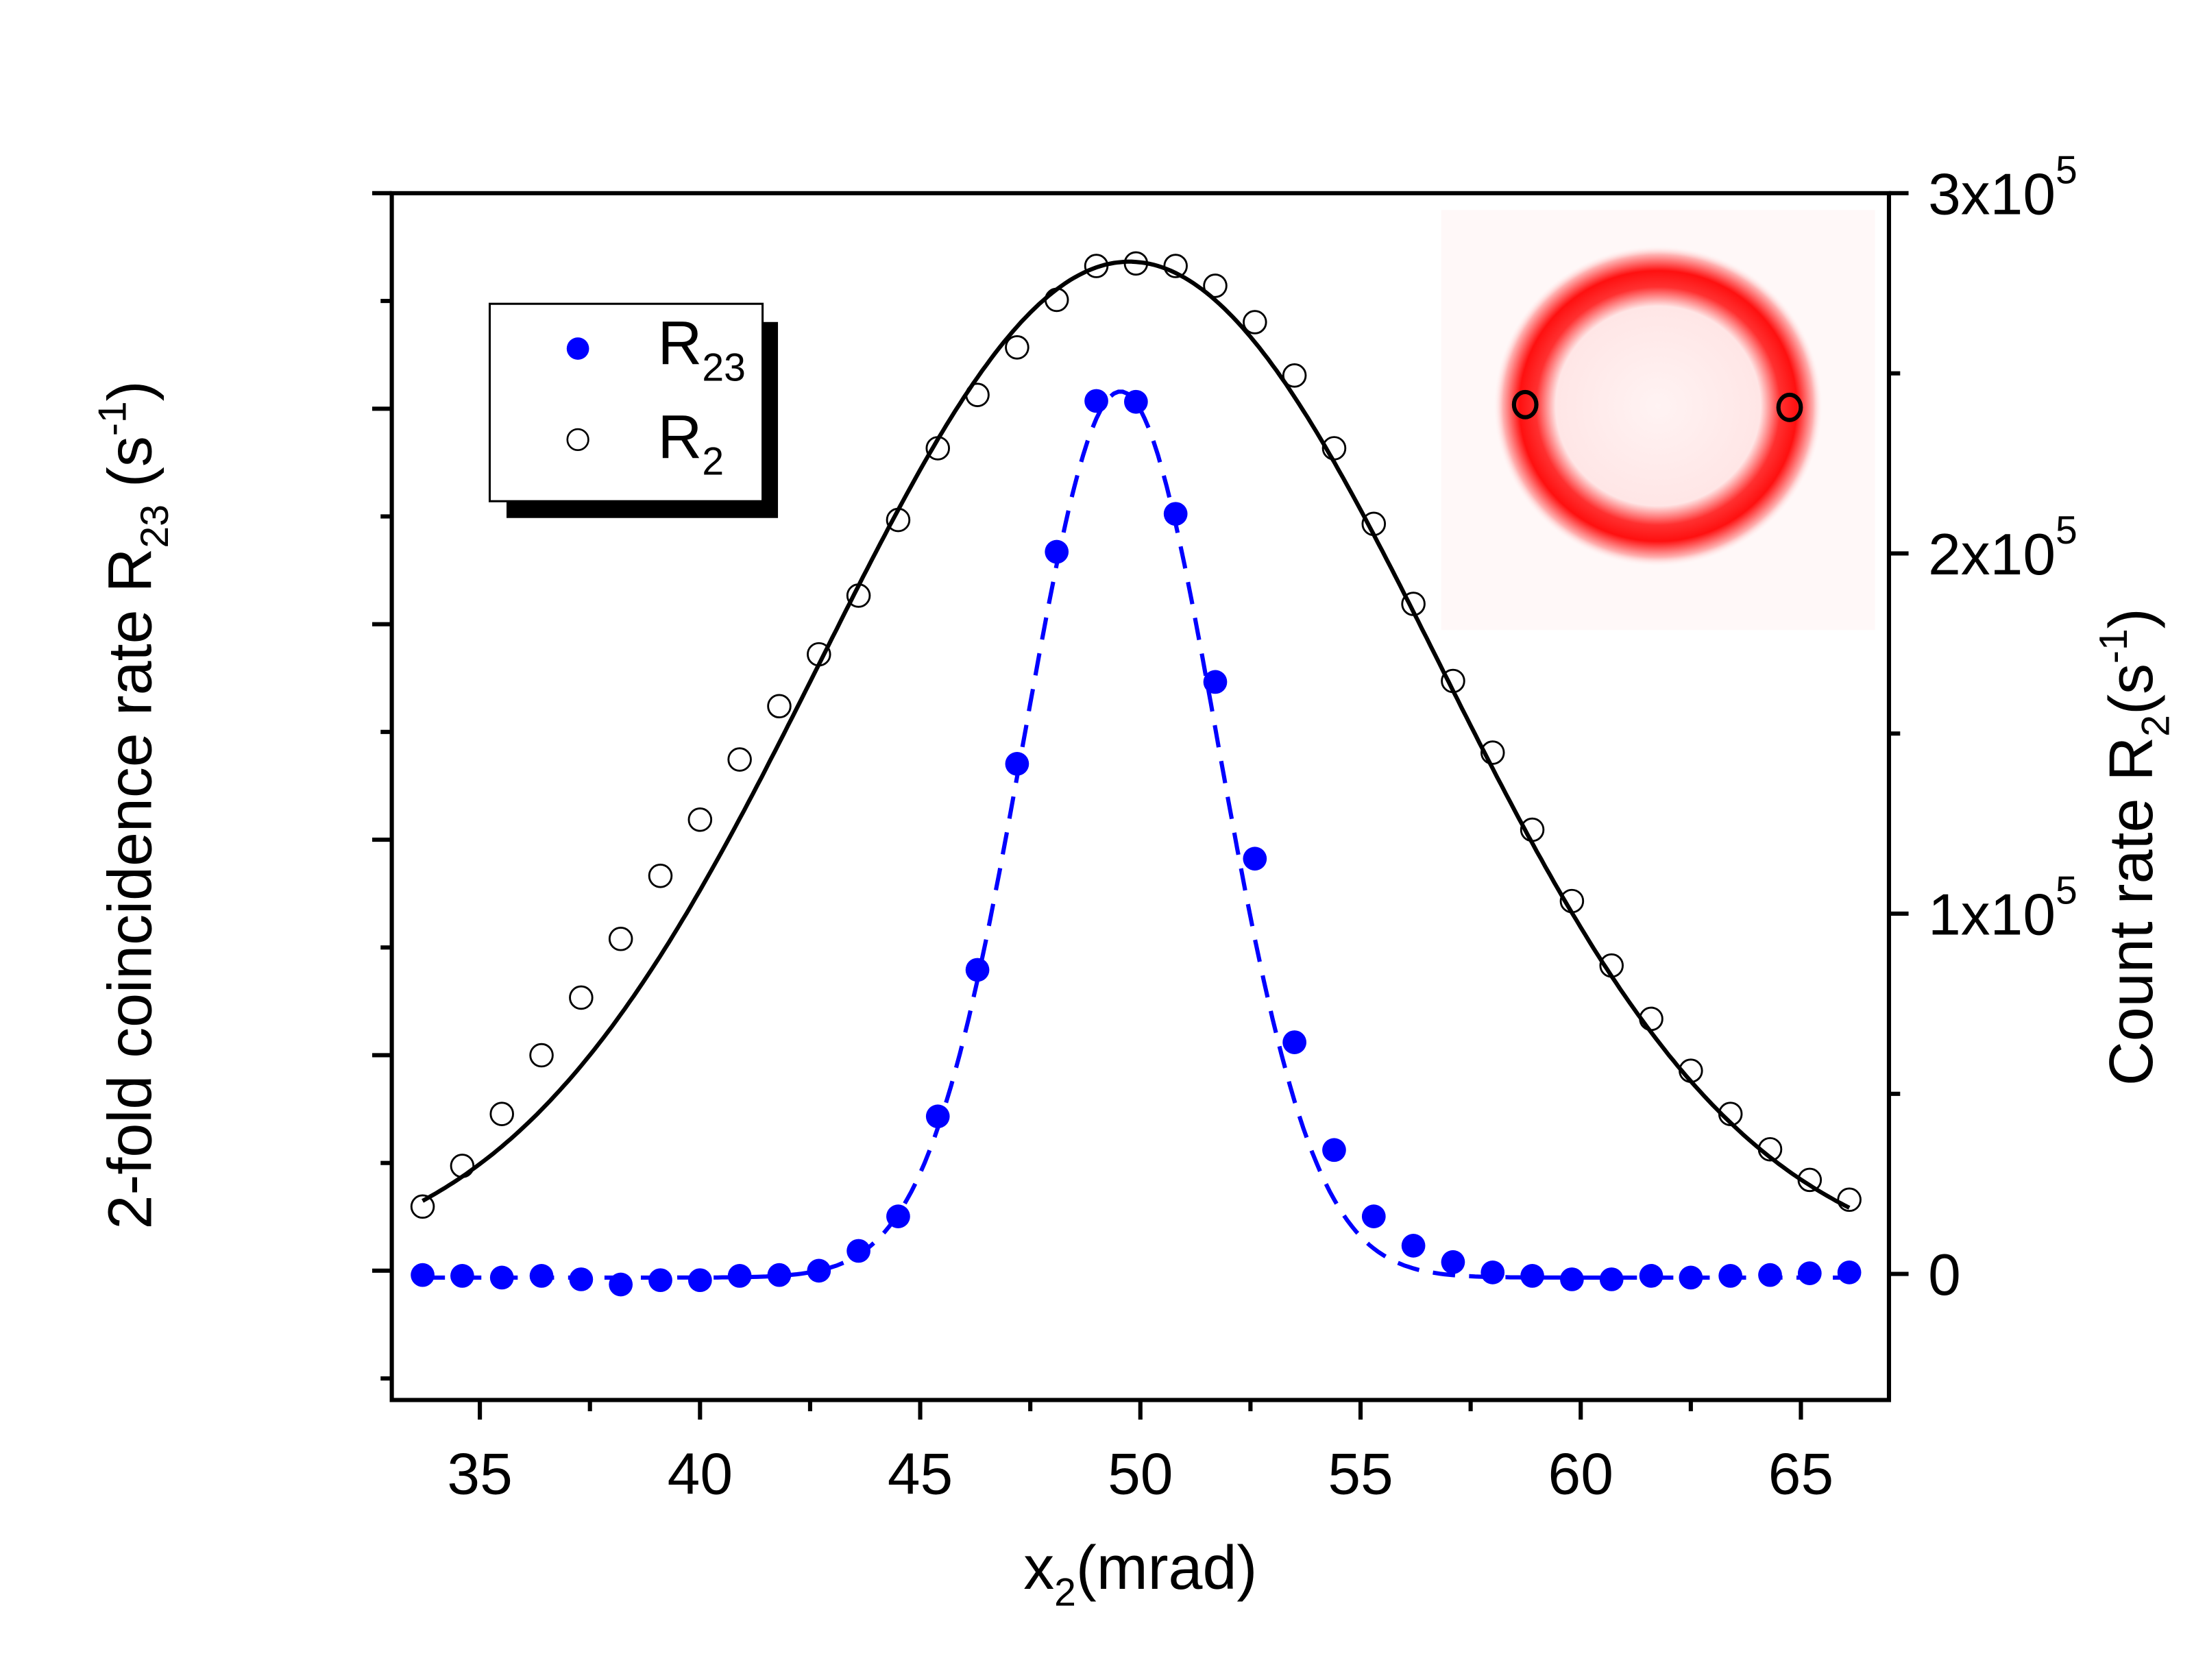 The height and width of the screenshot is (1680, 2194). Describe the element at coordinates (1992, 194) in the screenshot. I see `tick-mantissa: 3x10` at that location.